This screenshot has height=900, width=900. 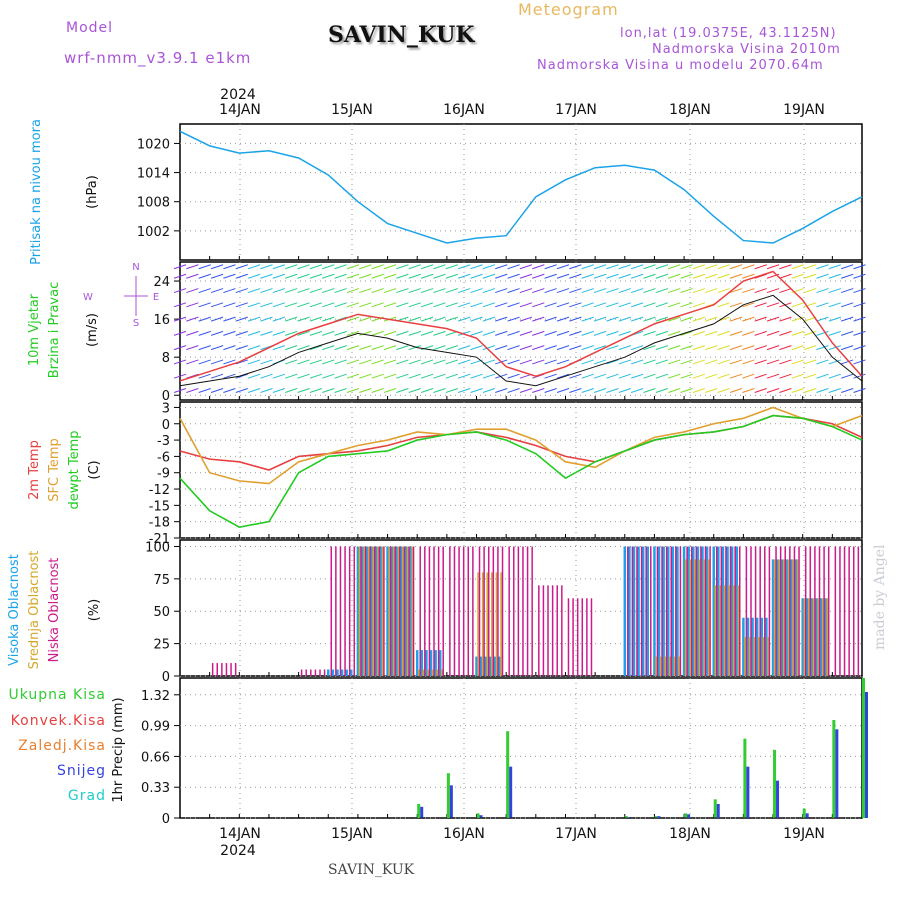 What do you see at coordinates (157, 547) in the screenshot?
I see `y-tick-label: 100` at bounding box center [157, 547].